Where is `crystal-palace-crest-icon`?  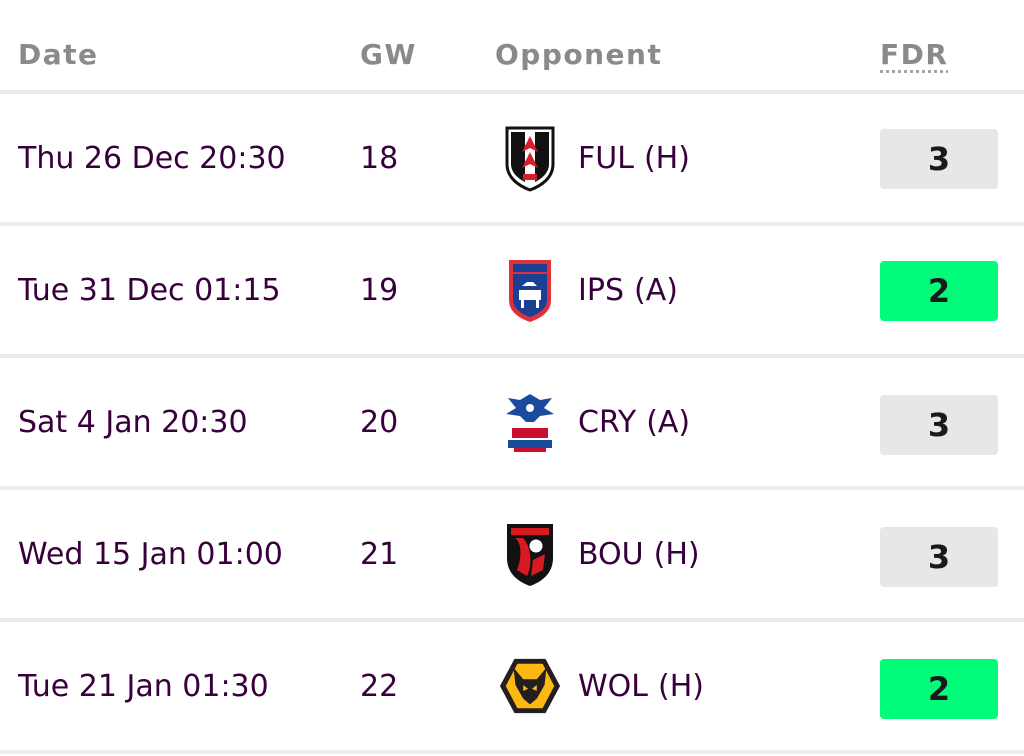
crystal-palace-crest-icon is located at coordinates (530, 422).